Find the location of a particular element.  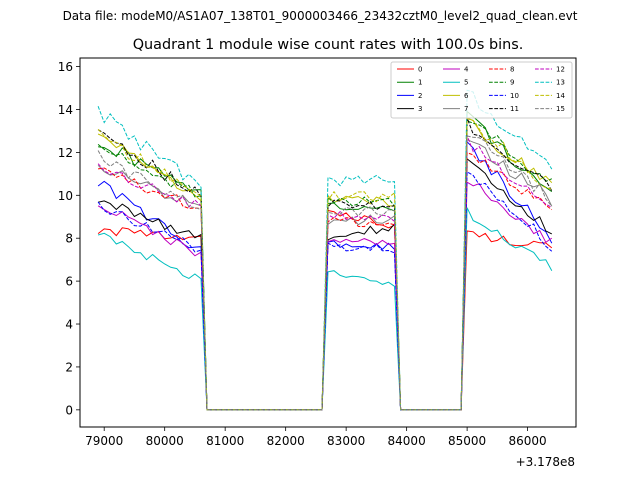

legend-label-12: 12 is located at coordinates (560, 70).